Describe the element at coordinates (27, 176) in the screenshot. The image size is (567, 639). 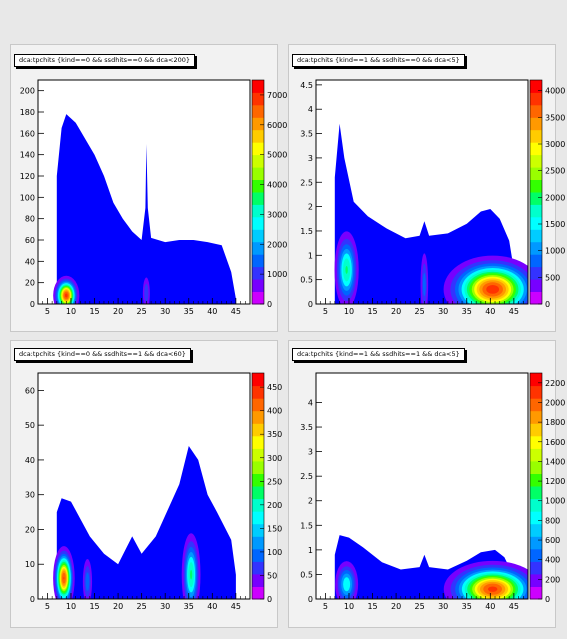
I see `y-tick-label: 120` at that location.